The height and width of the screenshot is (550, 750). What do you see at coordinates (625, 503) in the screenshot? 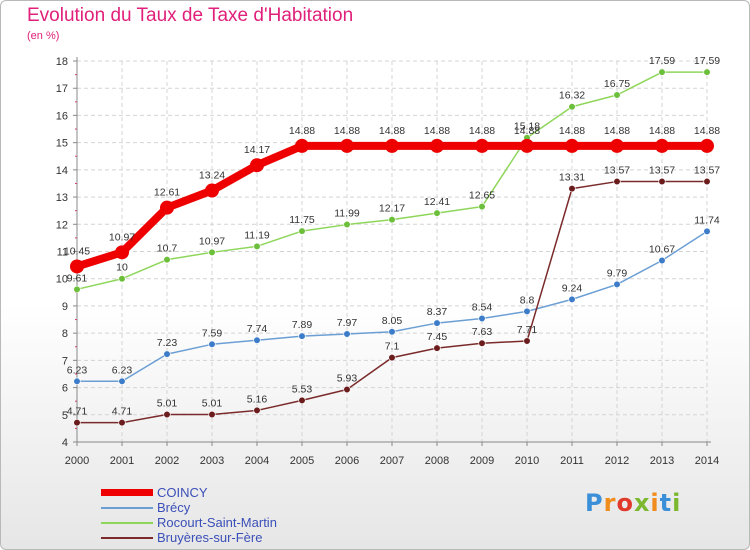
I see `logo-letter: o` at bounding box center [625, 503].